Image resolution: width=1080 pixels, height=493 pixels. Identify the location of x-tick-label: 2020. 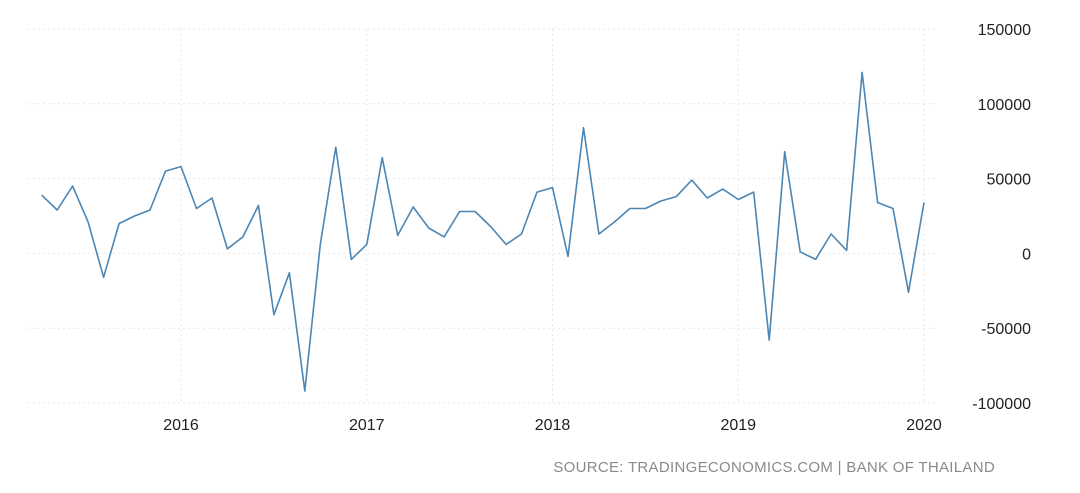
(924, 425).